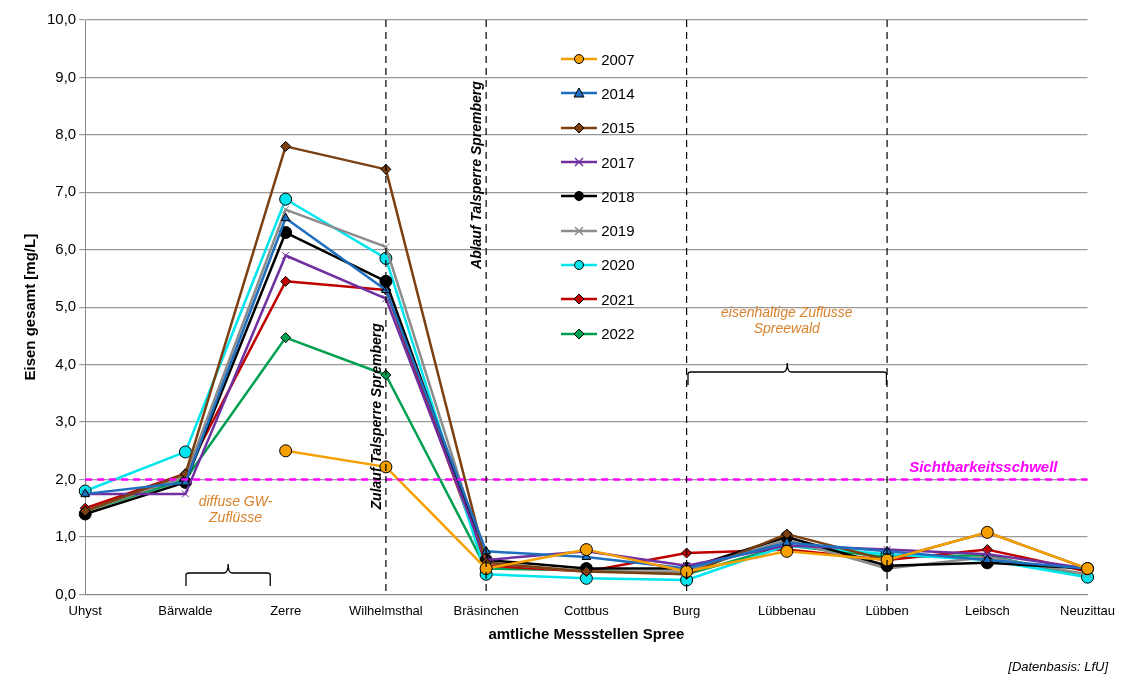 The image size is (1129, 689). I want to click on x-tick-label: Cottbus, so click(586, 610).